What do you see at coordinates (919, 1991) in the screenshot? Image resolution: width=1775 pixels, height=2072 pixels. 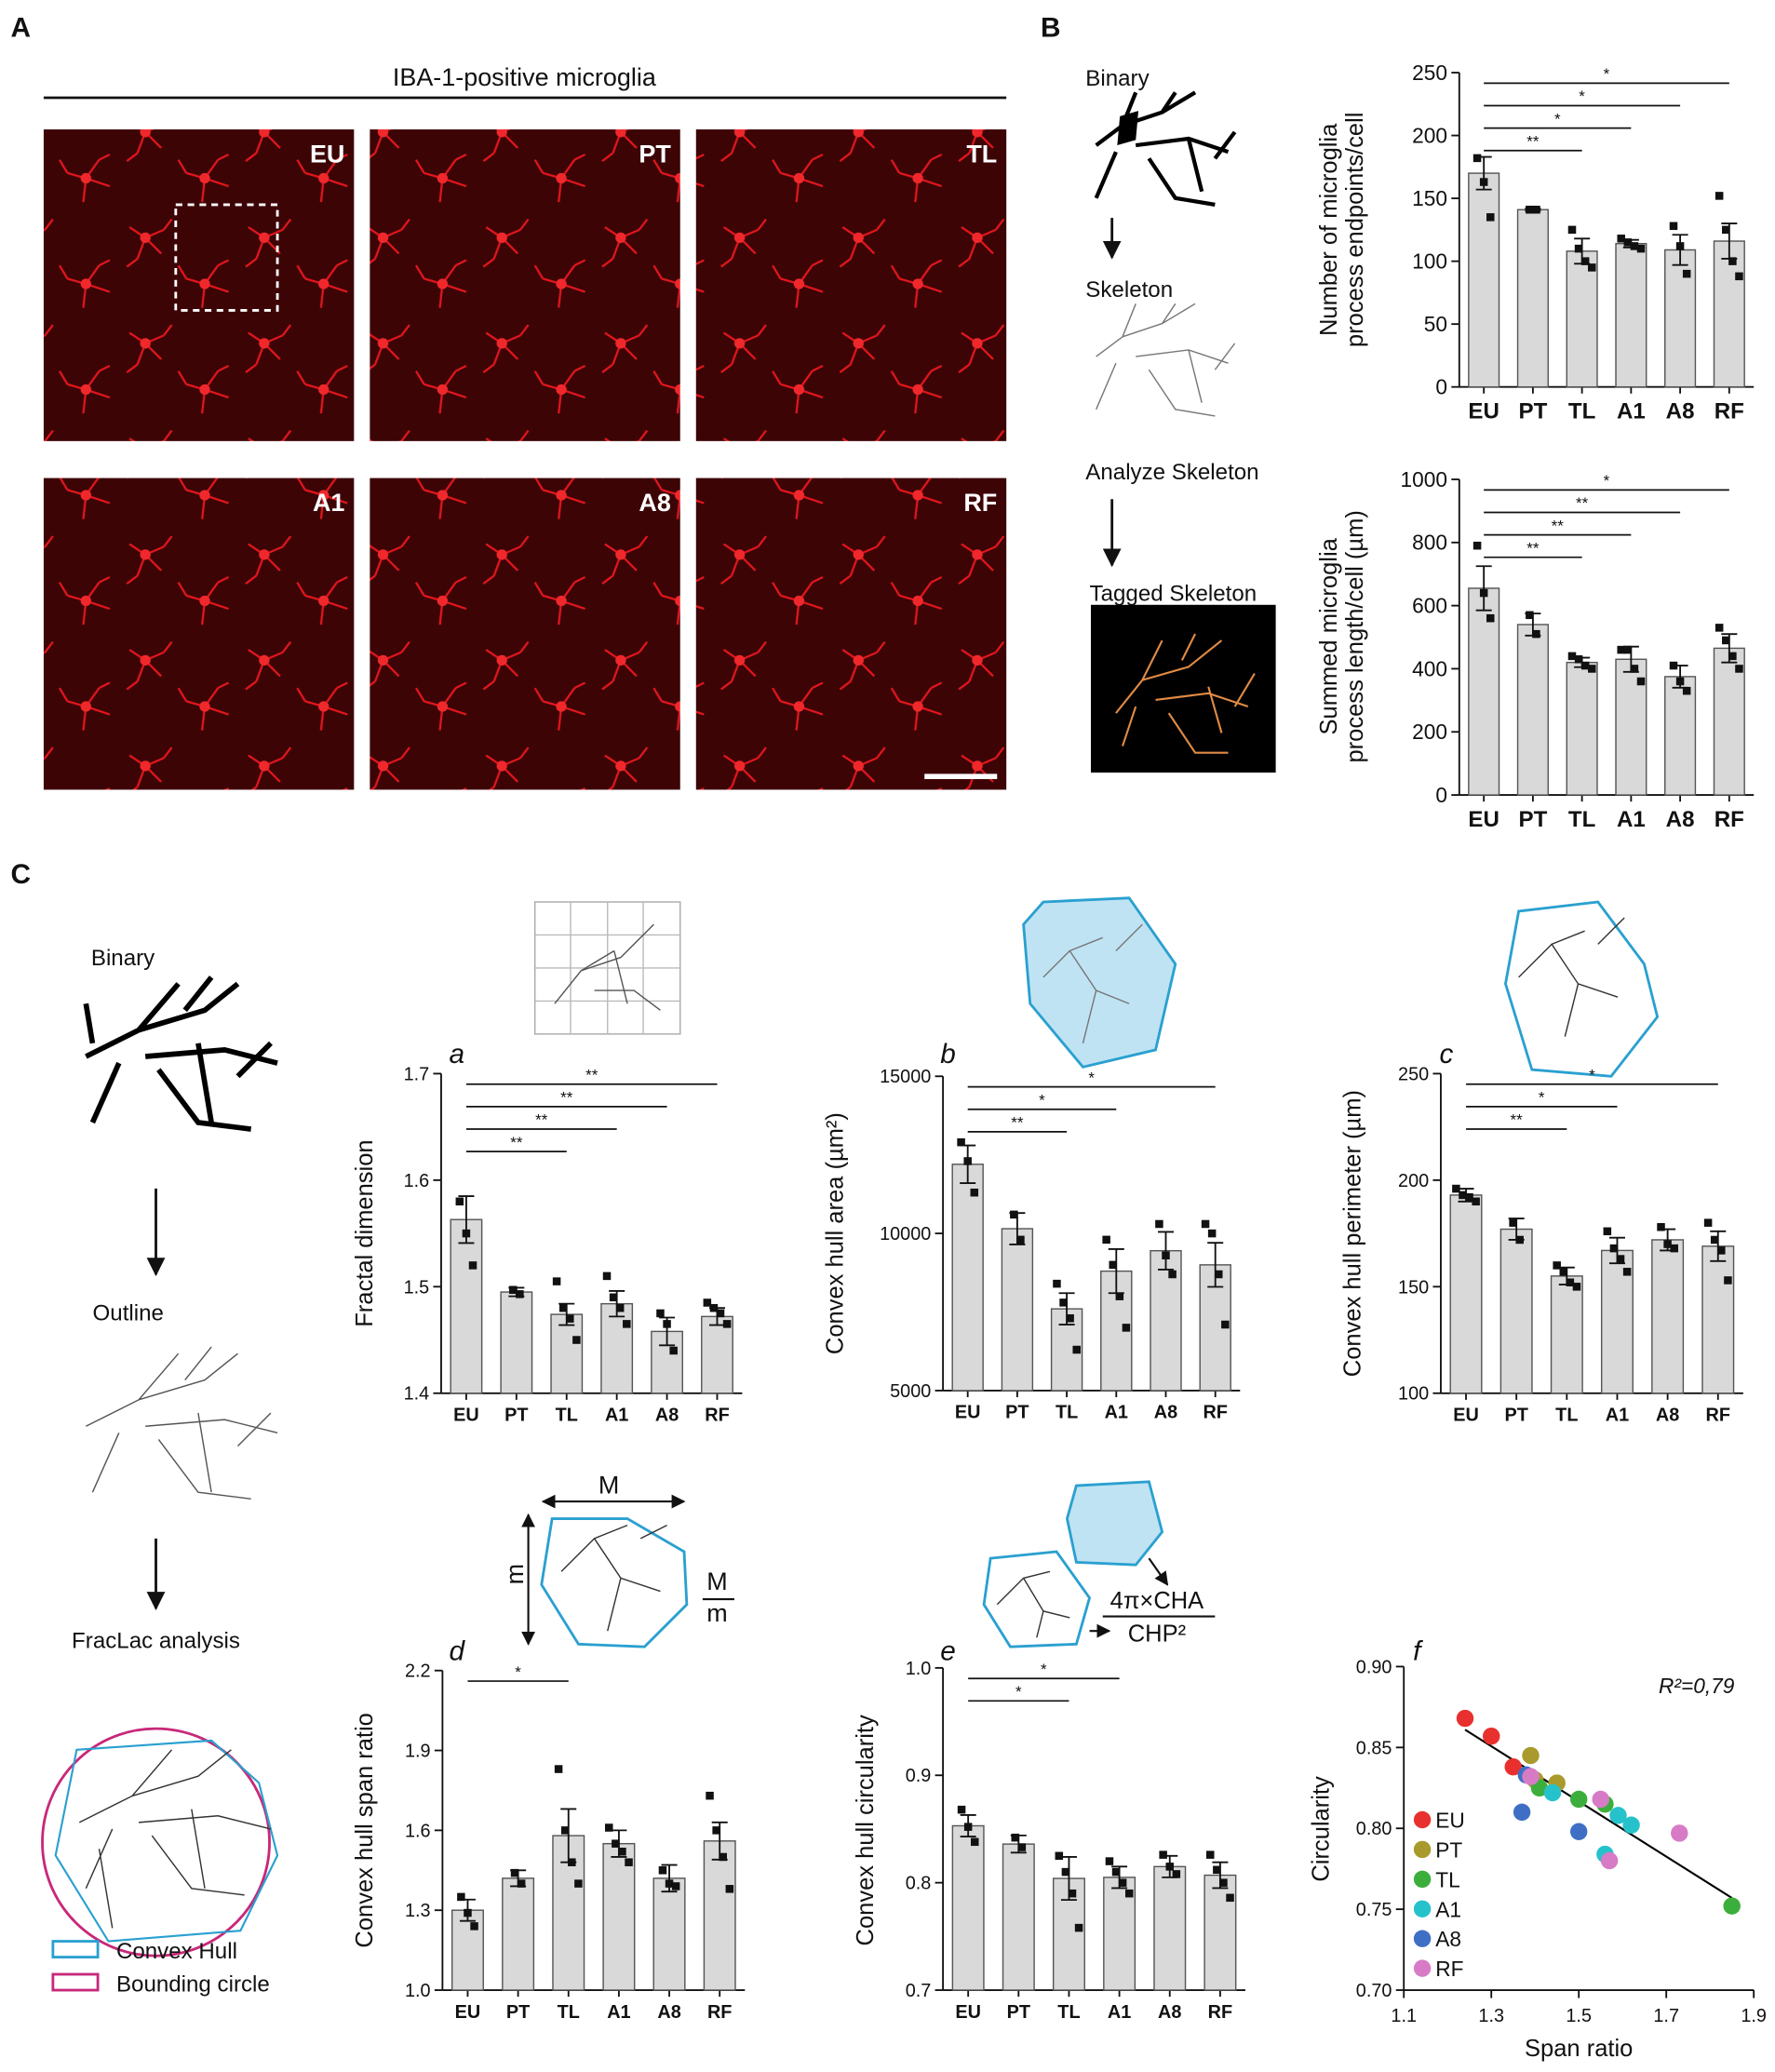 I see `y-tick-label: 0.7` at bounding box center [919, 1991].